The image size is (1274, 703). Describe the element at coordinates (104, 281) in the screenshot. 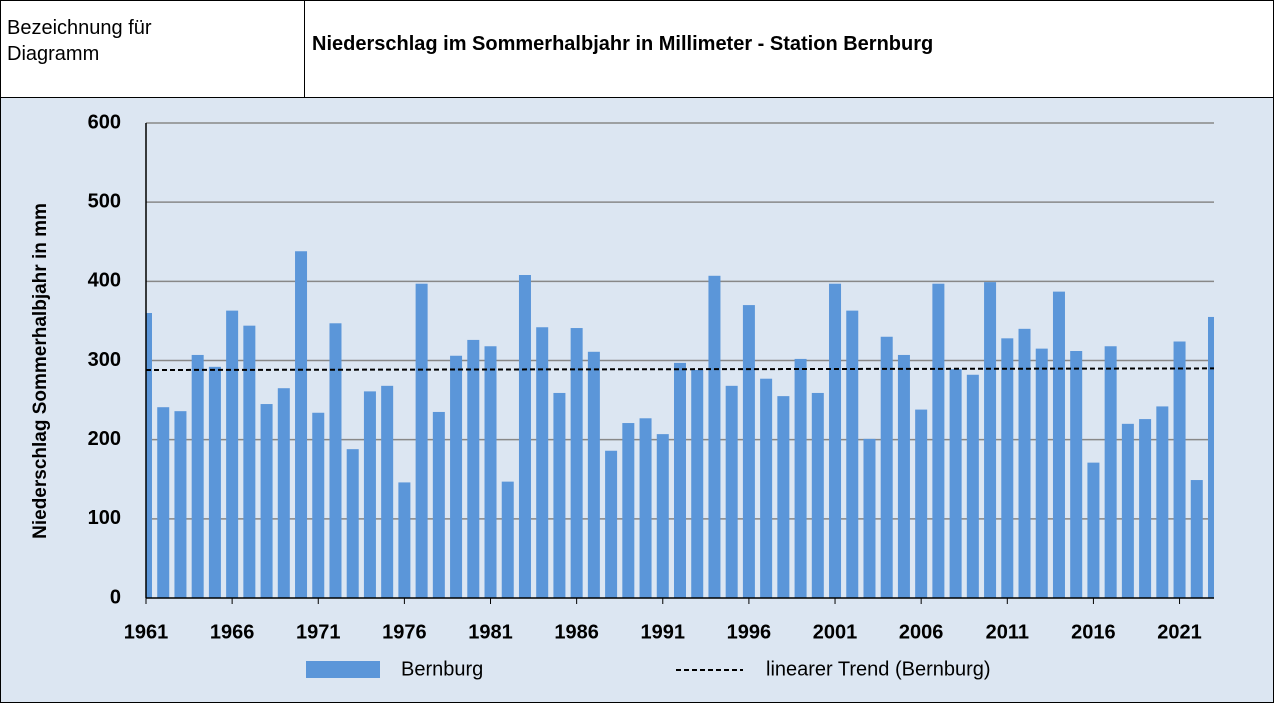

I see `y-tick-label: 400` at that location.